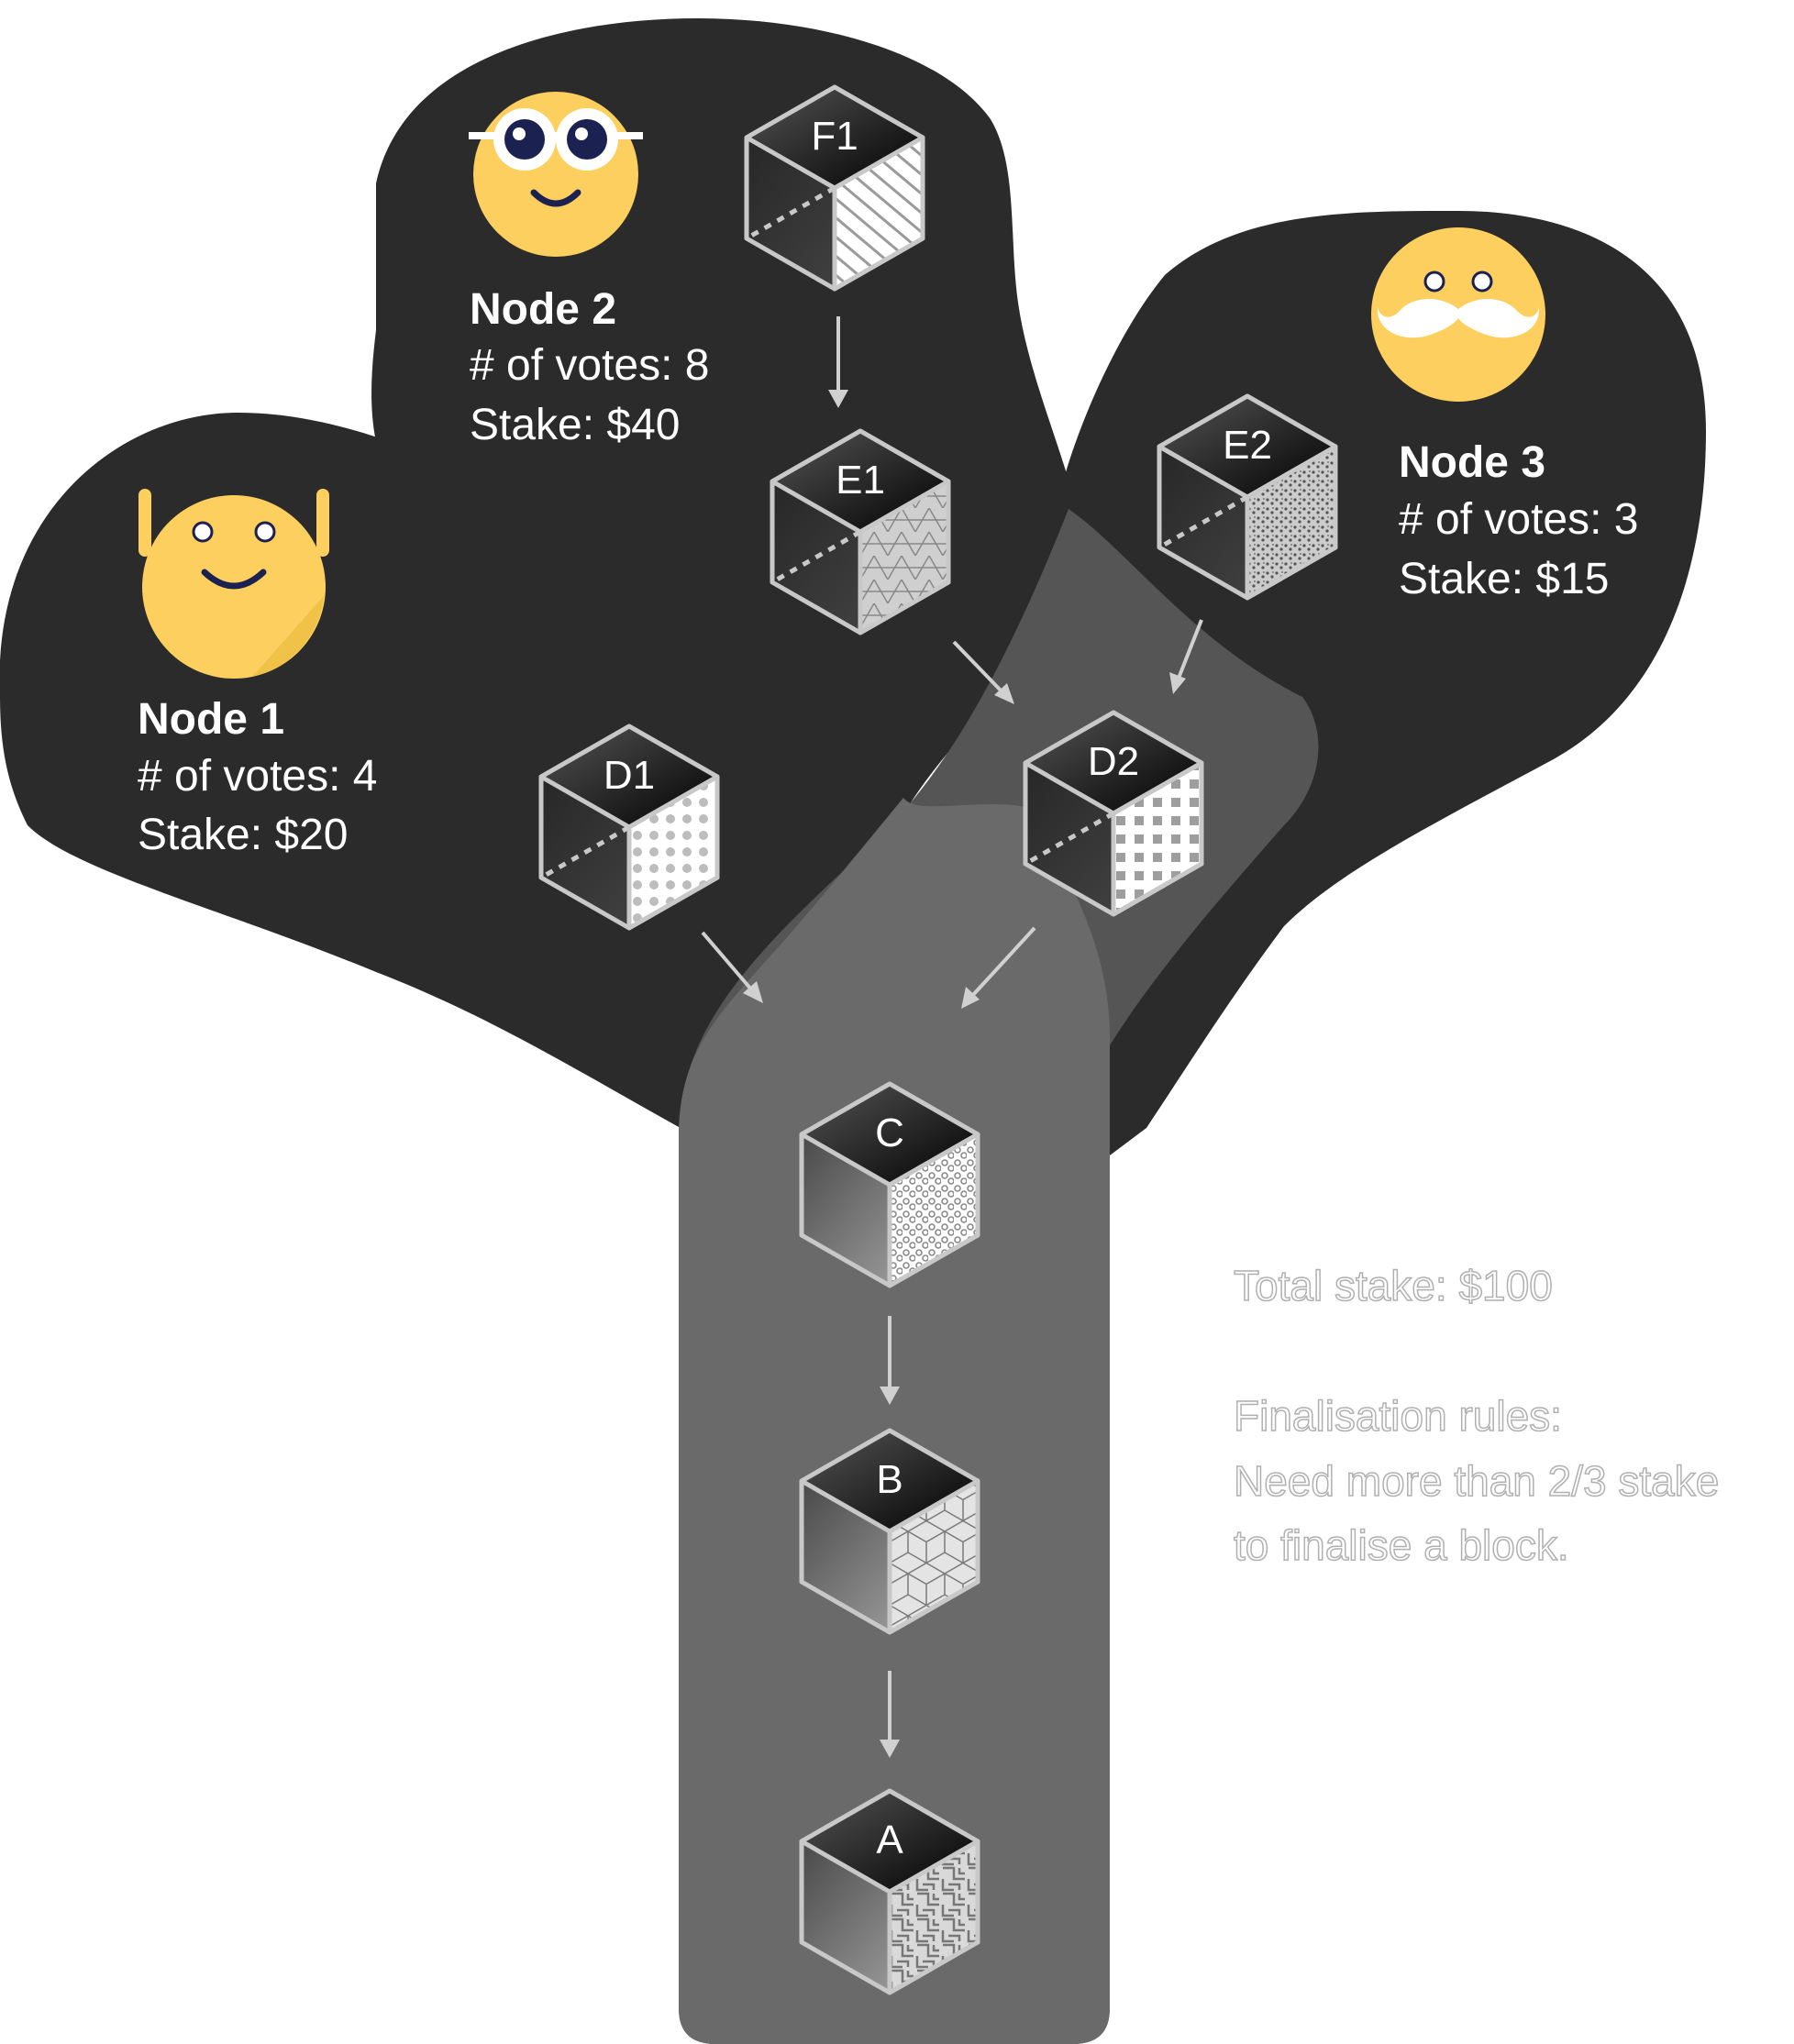 The height and width of the screenshot is (2044, 1794). I want to click on block-label: D1, so click(629, 776).